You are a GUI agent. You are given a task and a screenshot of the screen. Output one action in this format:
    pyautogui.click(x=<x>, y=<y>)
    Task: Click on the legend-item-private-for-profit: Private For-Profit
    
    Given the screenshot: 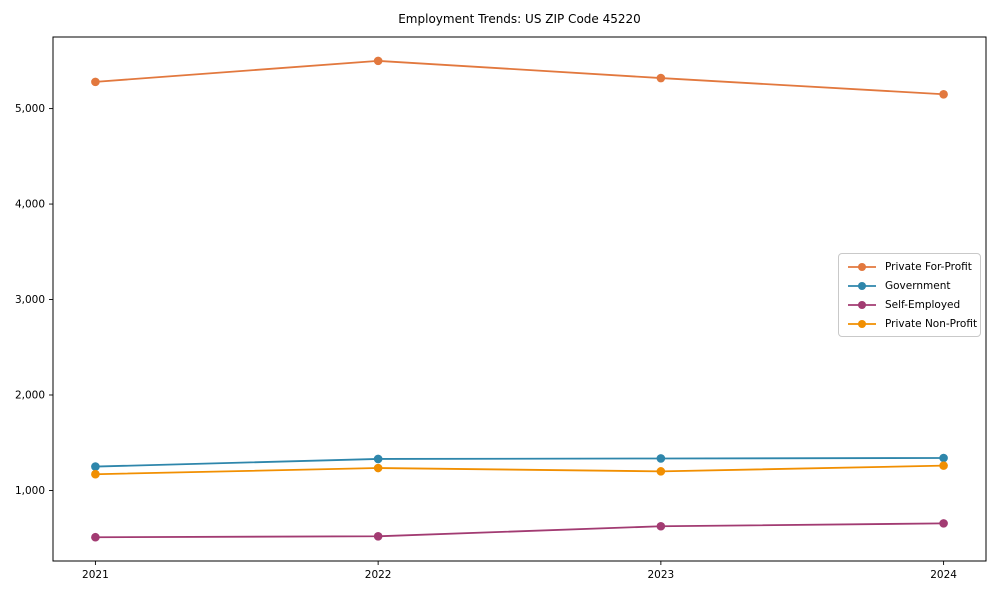 What is the action you would take?
    pyautogui.click(x=909, y=267)
    